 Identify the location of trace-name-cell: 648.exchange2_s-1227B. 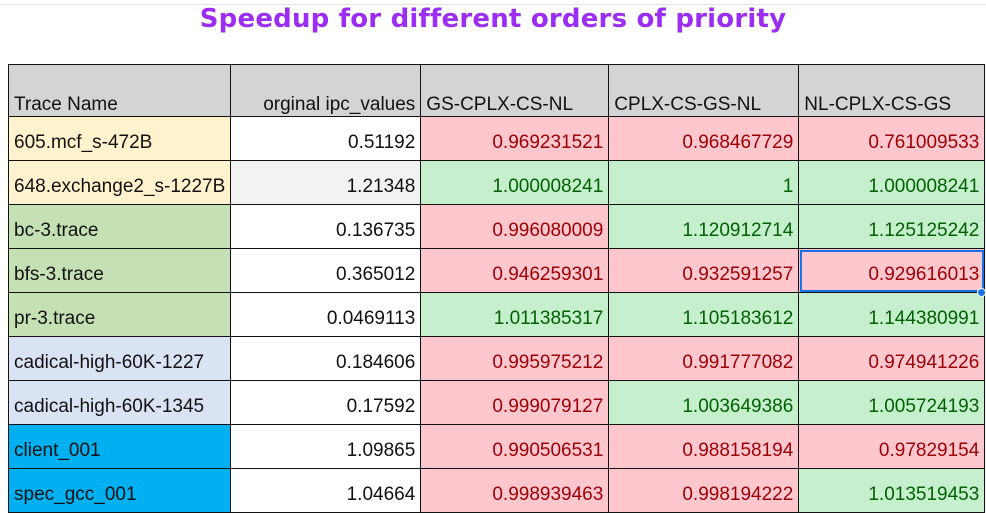
(119, 182).